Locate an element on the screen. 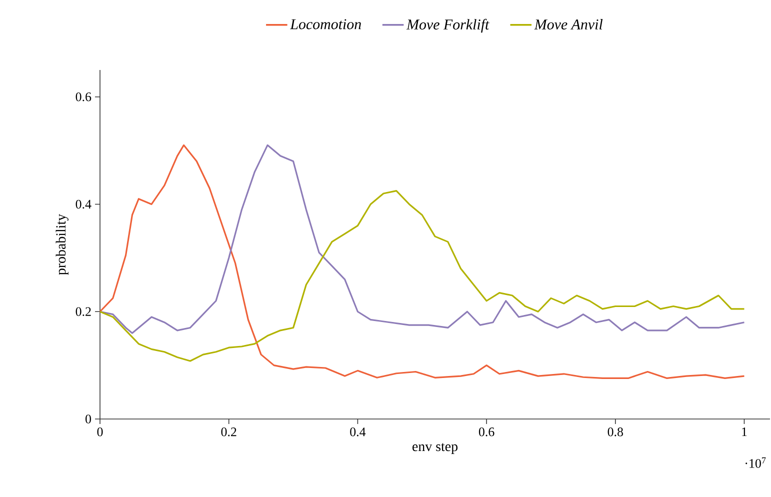  legend-label: Move Anvil is located at coordinates (568, 24).